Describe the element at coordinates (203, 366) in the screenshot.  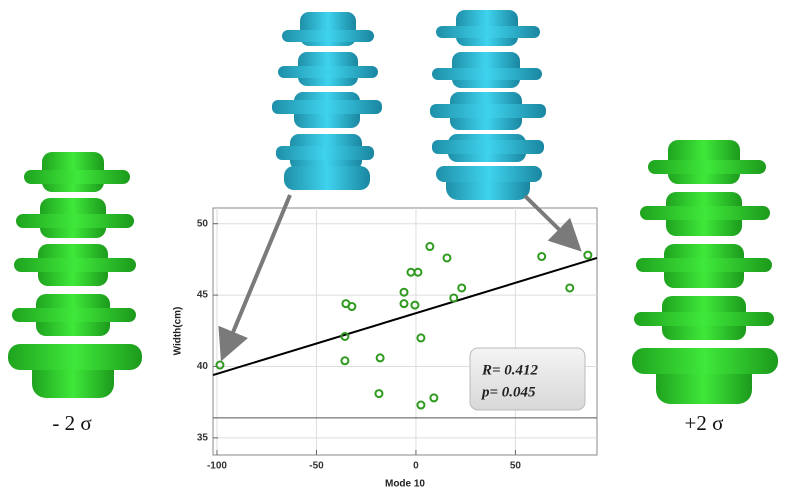
I see `y-tick-label: 40` at that location.